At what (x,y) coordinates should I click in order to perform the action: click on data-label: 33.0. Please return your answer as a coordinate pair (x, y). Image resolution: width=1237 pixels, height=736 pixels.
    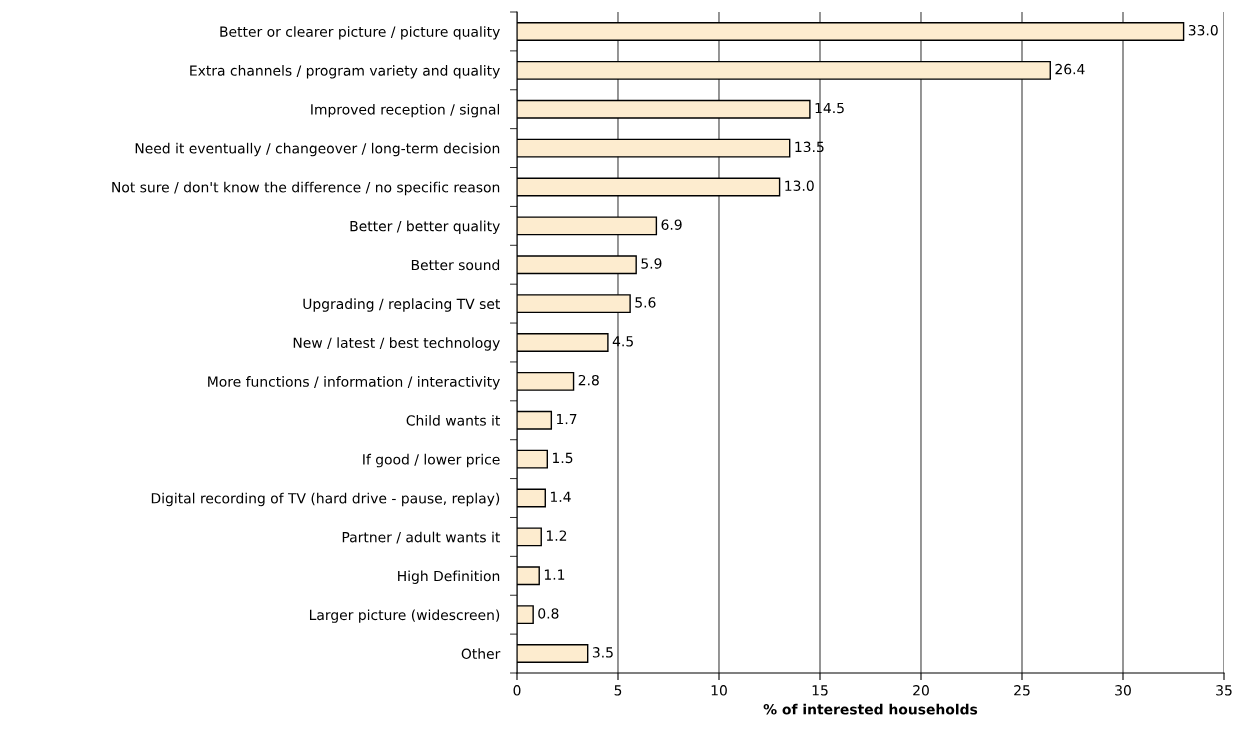
    Looking at the image, I should click on (1203, 30).